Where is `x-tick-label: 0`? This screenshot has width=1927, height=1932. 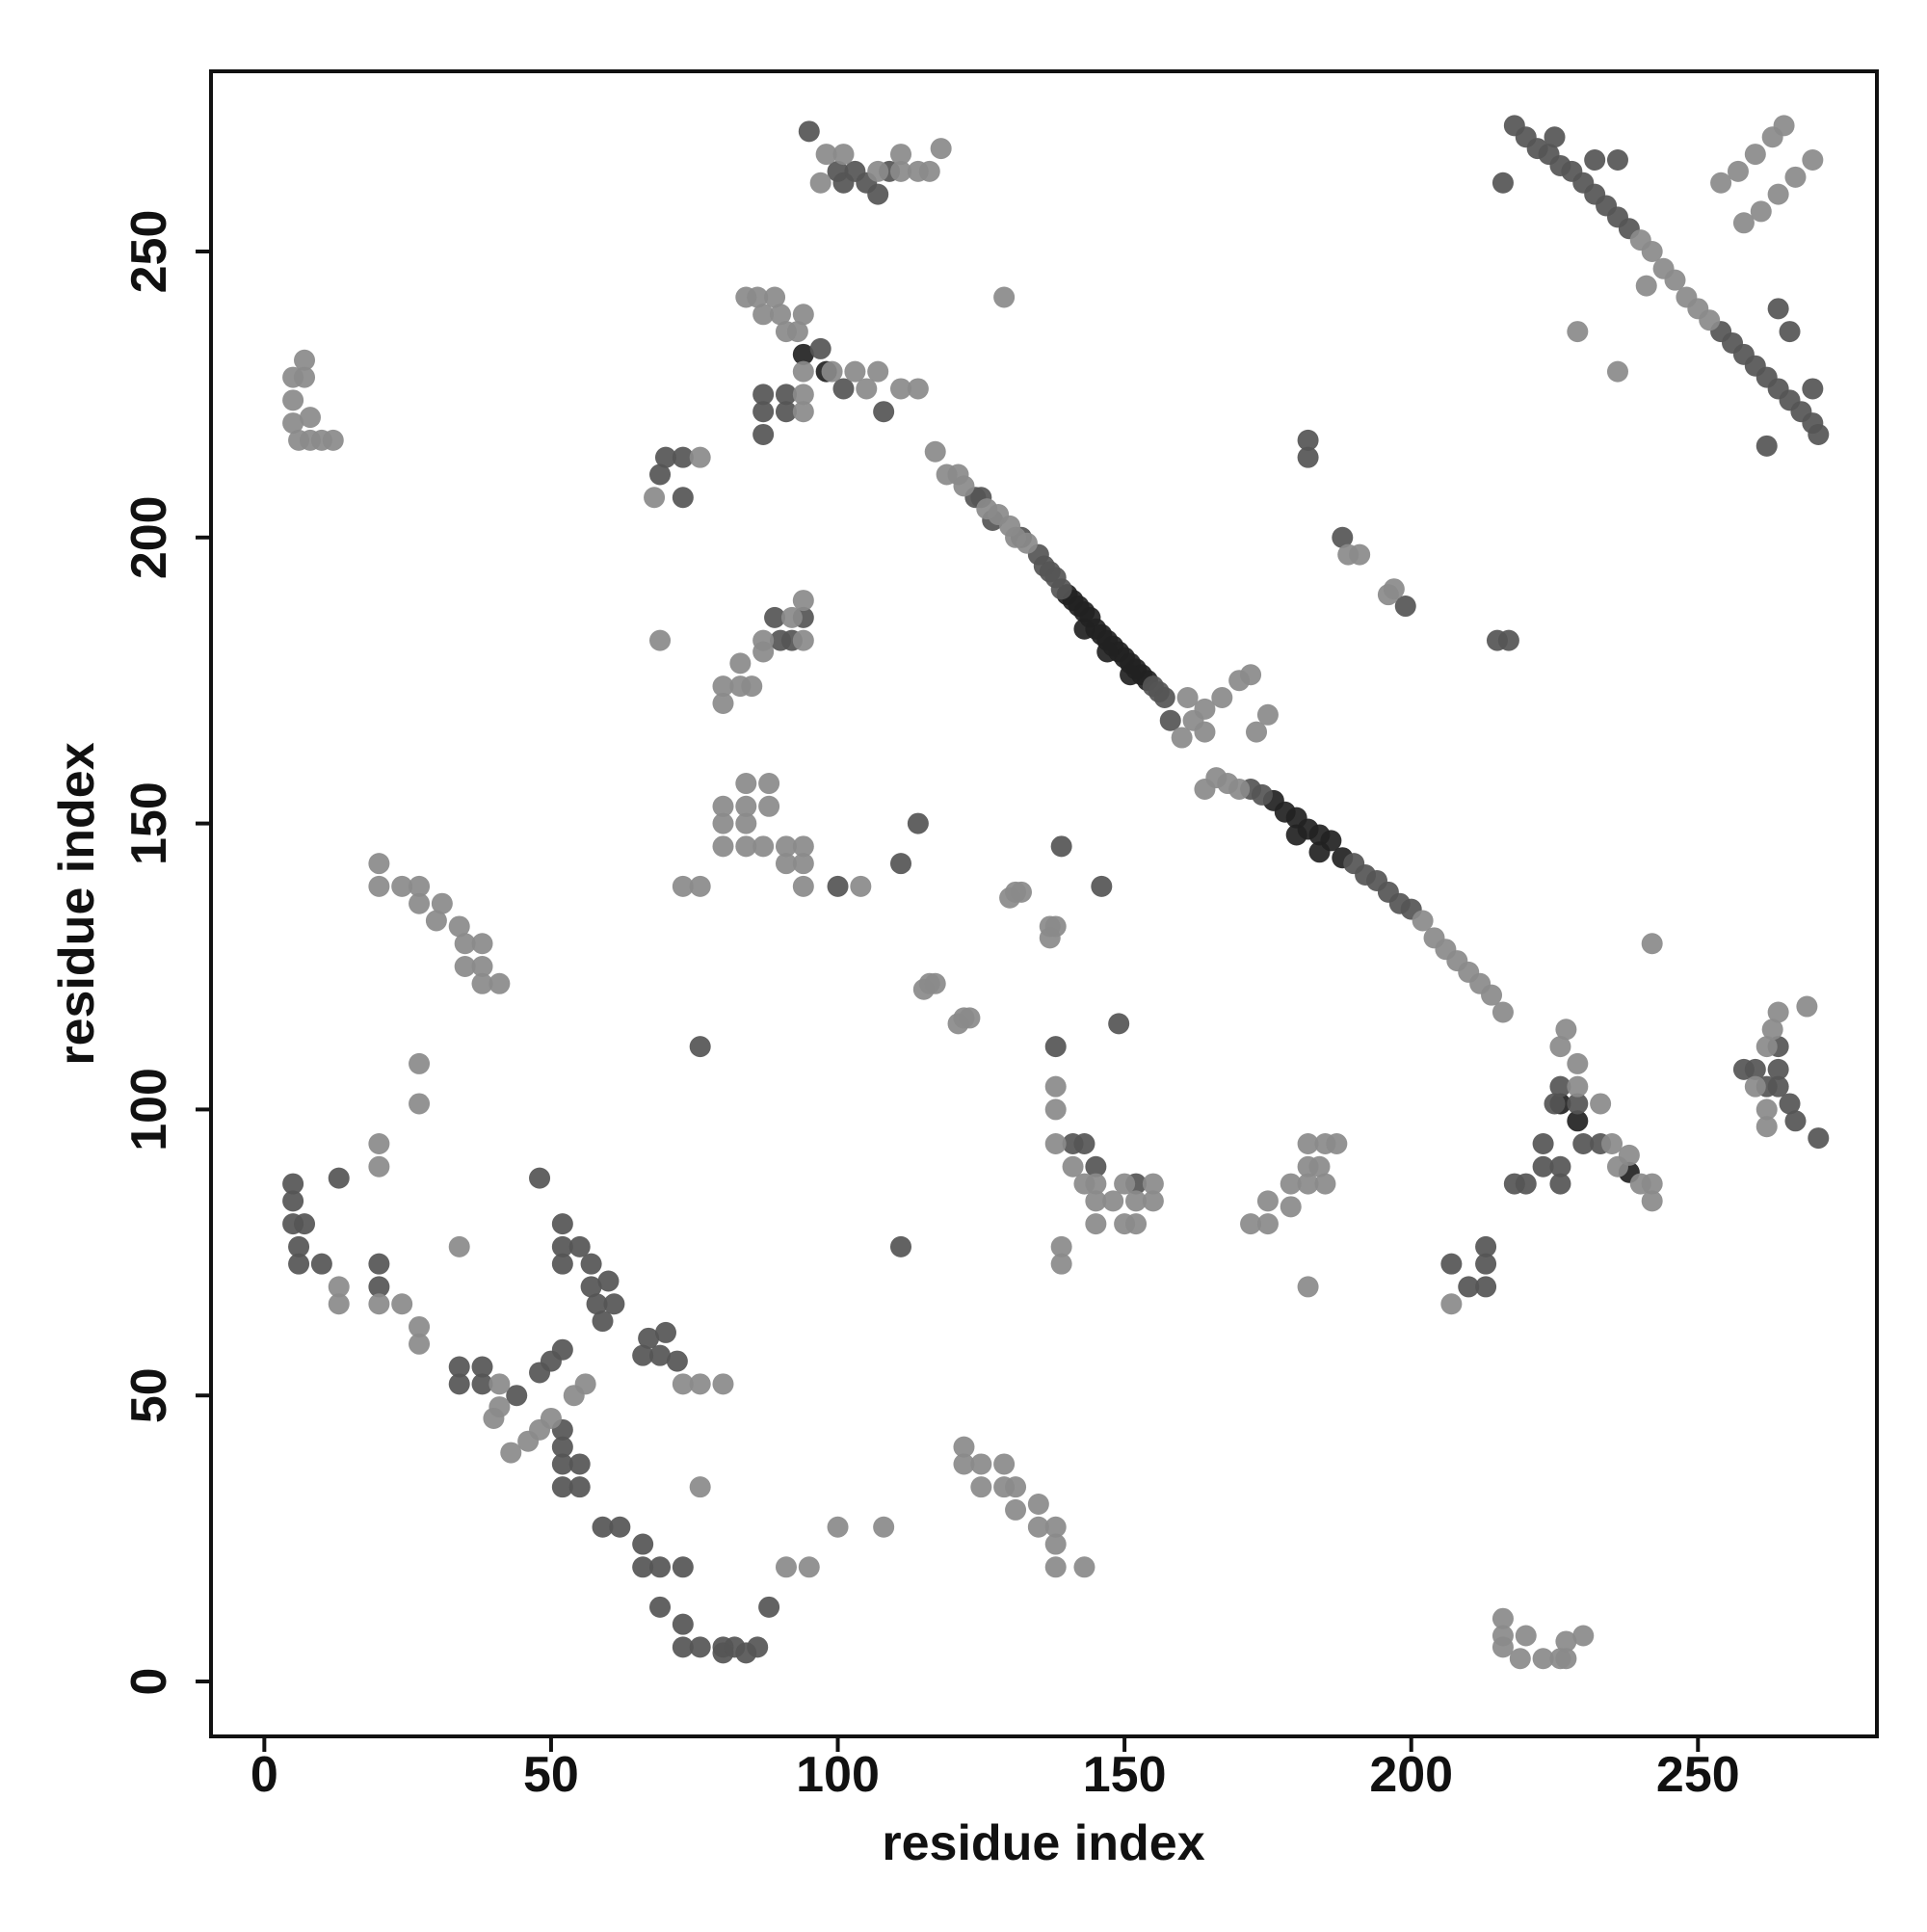 x-tick-label: 0 is located at coordinates (265, 1775).